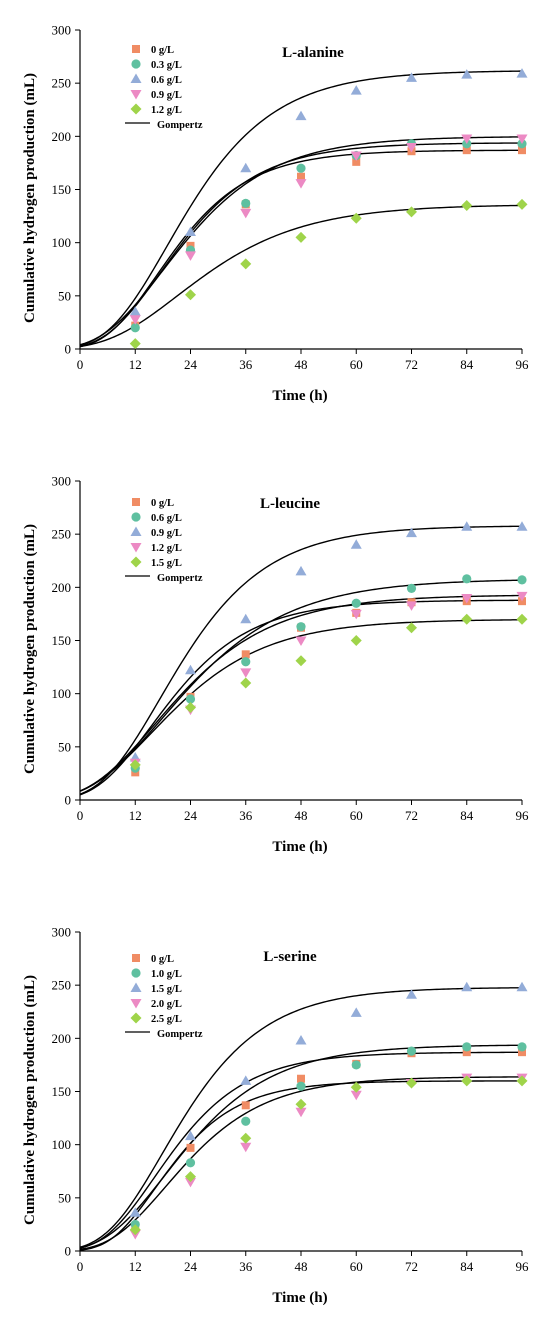  Describe the element at coordinates (62, 932) in the screenshot. I see `y-tick-label: 300` at that location.